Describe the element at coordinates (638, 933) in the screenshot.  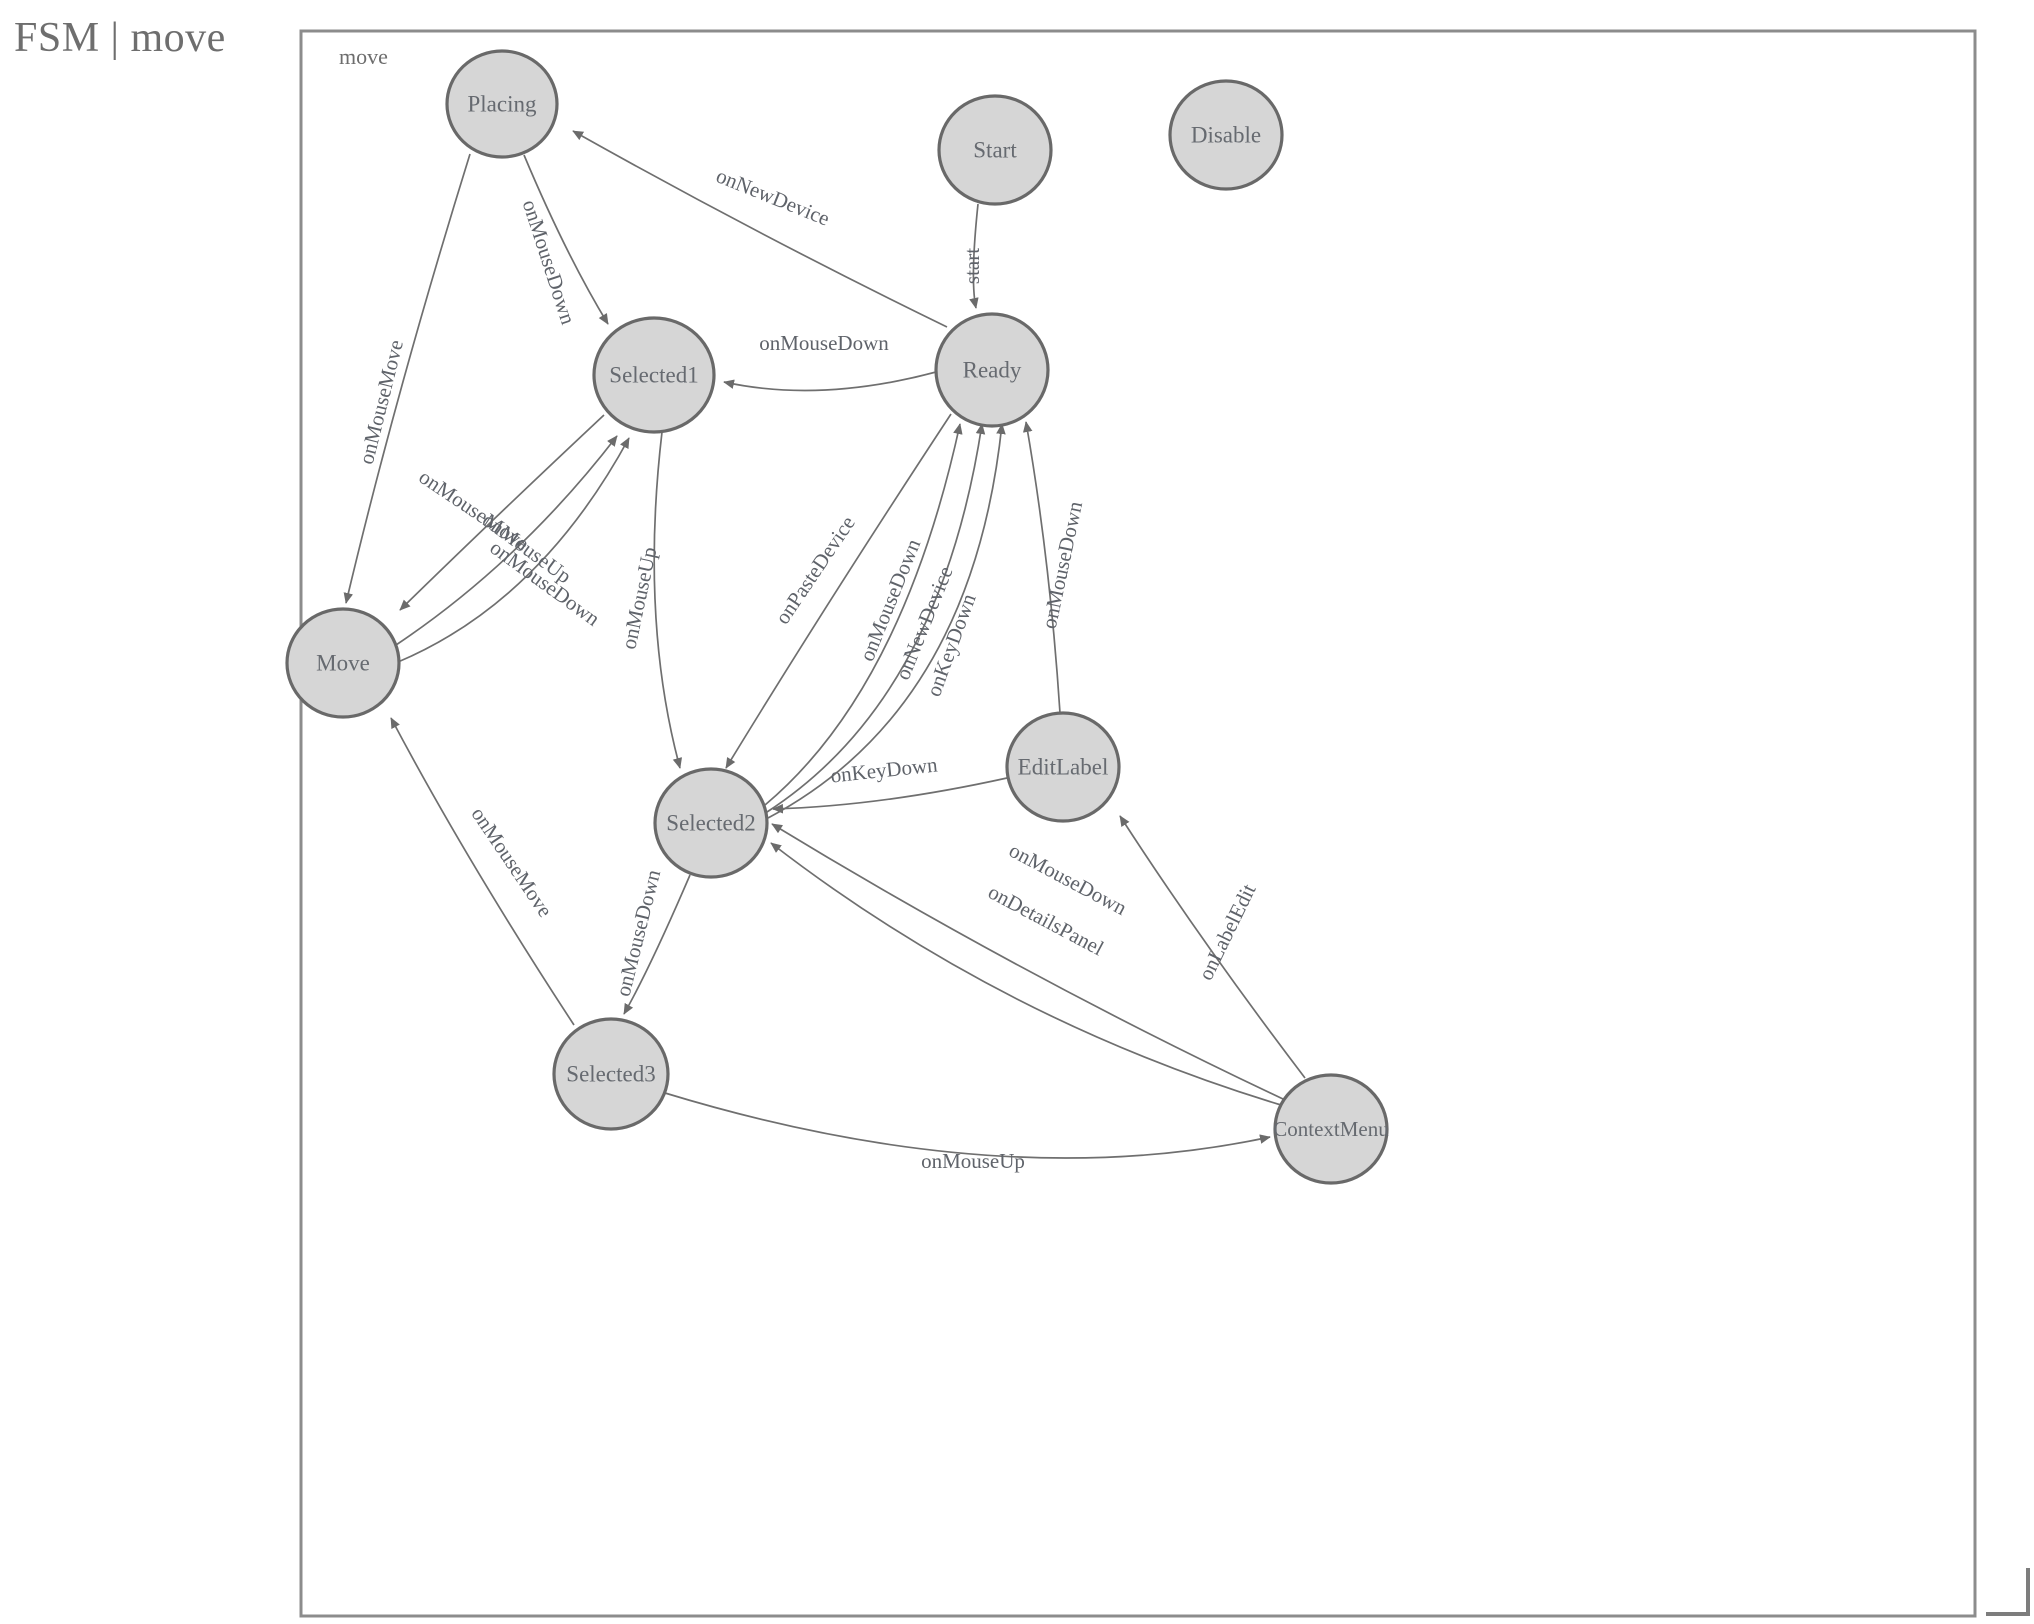
I see `edge-label-onmousedown-selected2-selected3: onMouseDown` at that location.